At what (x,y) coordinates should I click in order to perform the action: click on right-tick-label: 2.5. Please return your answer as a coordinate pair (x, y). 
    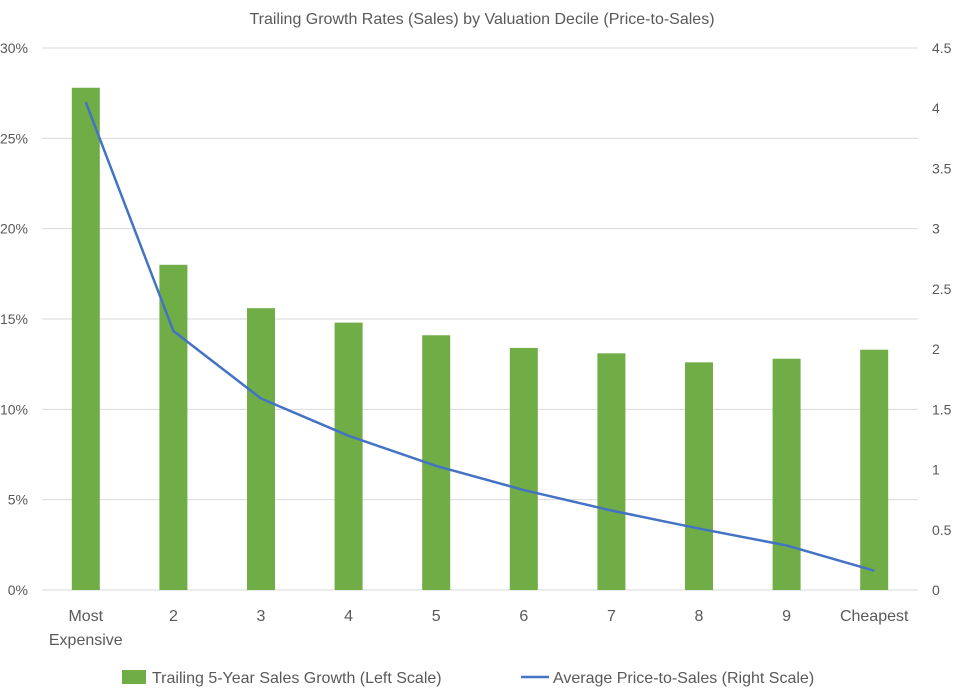
    Looking at the image, I should click on (942, 289).